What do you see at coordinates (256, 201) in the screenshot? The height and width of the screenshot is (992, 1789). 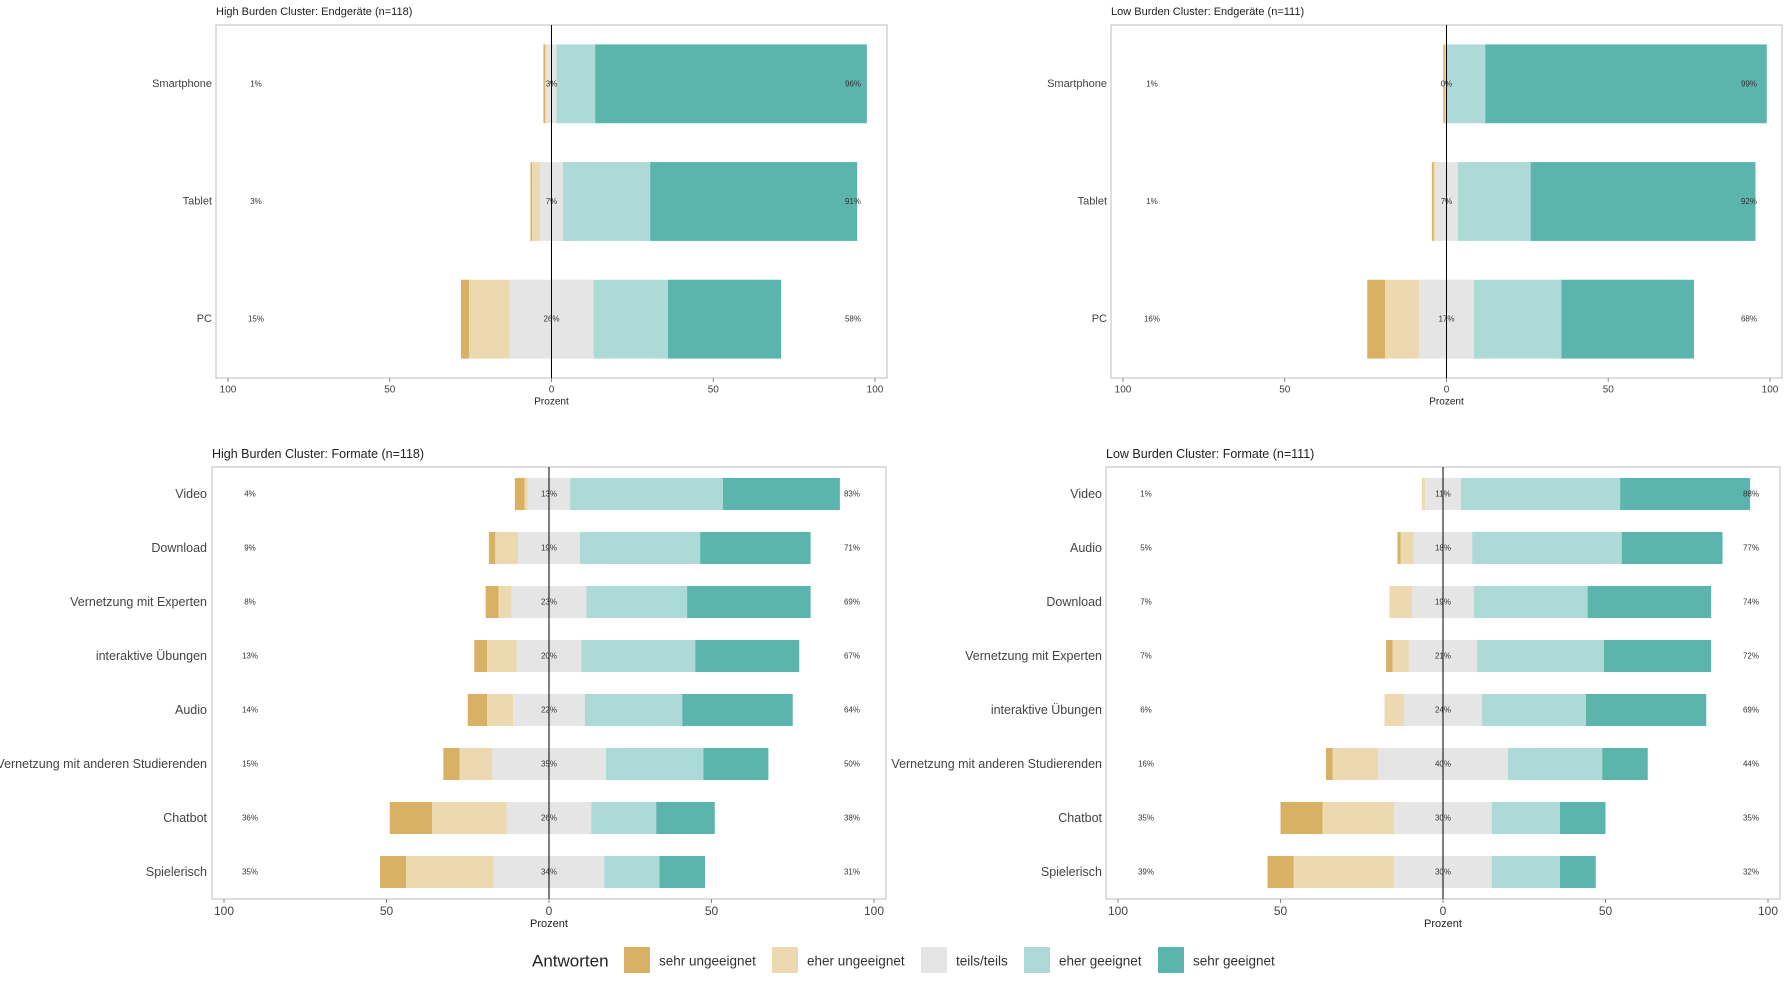 I see `left-percent-label: 3%` at bounding box center [256, 201].